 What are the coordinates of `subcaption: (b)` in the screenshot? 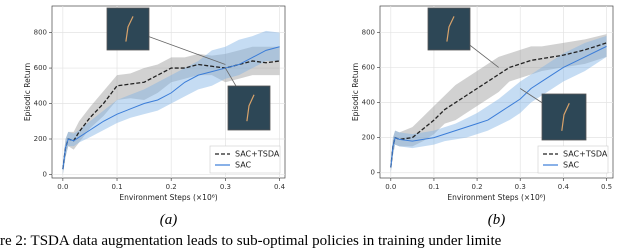 It's located at (497, 220).